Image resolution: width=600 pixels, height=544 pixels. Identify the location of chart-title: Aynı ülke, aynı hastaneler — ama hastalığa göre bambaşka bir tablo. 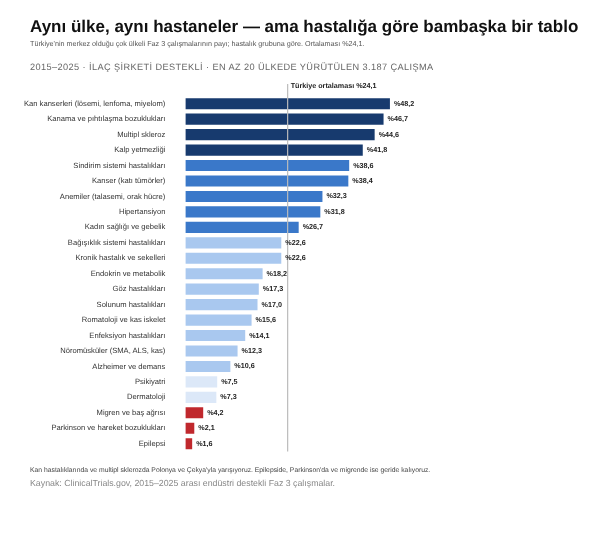
(305, 26).